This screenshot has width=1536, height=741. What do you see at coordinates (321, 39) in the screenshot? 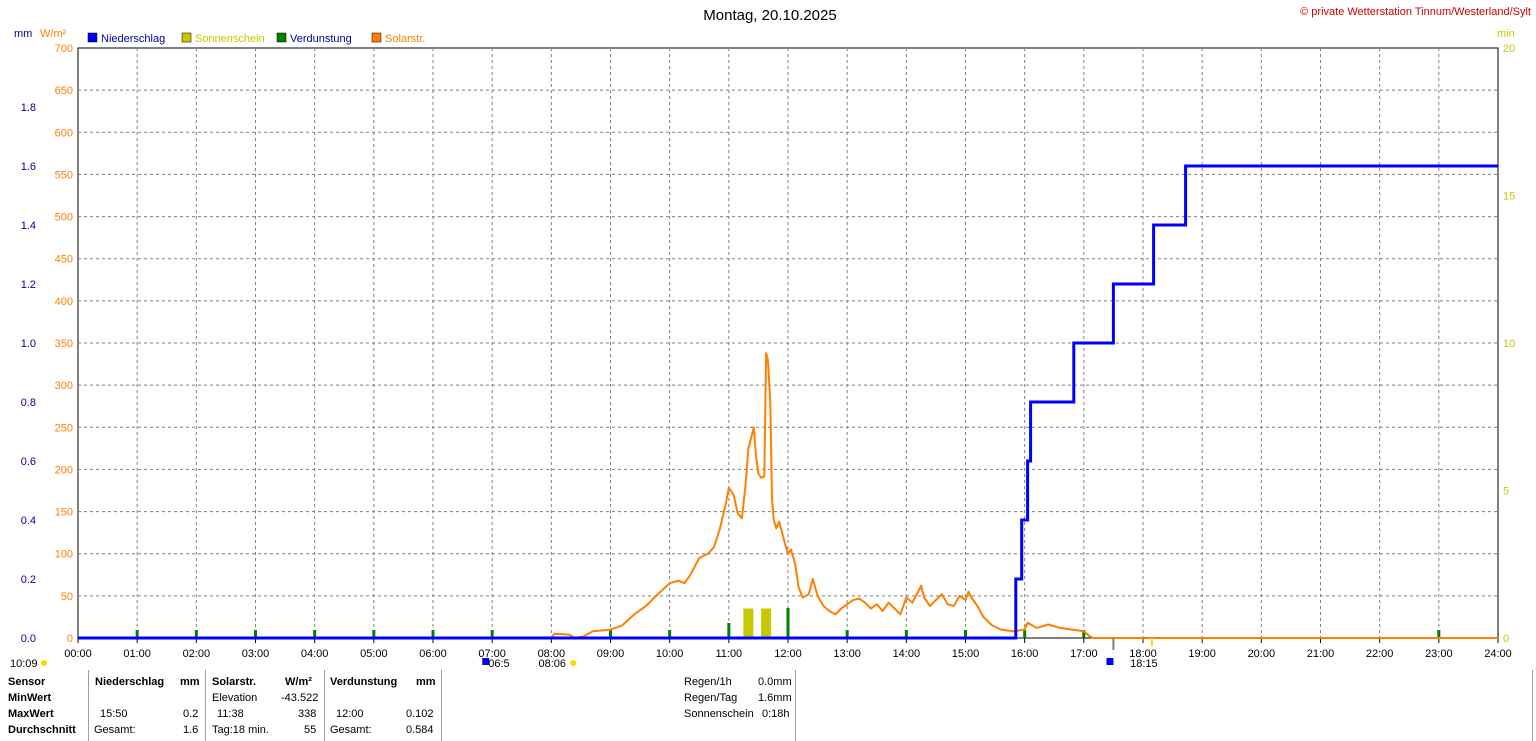
I see `legend-label: Verdunstung` at bounding box center [321, 39].